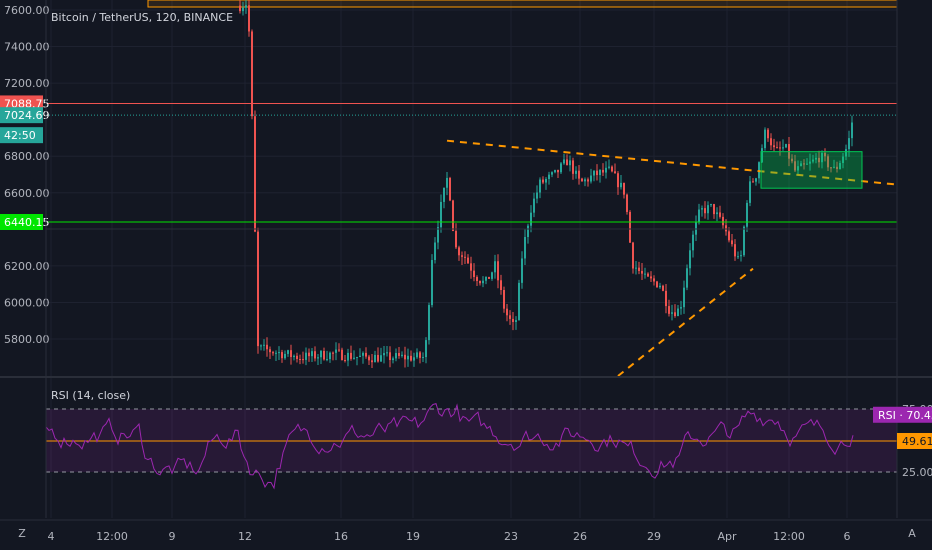 Image resolution: width=932 pixels, height=550 pixels. What do you see at coordinates (672, 162) in the screenshot?
I see `descending-trendline` at bounding box center [672, 162].